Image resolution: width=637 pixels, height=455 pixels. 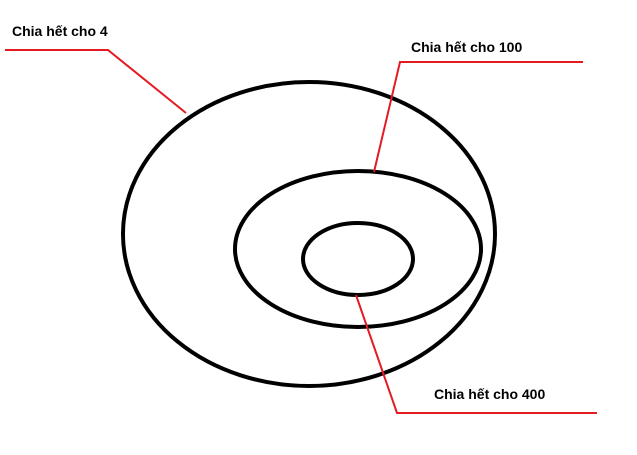 I want to click on inner-label: Chia hết cho 400, so click(x=489, y=394).